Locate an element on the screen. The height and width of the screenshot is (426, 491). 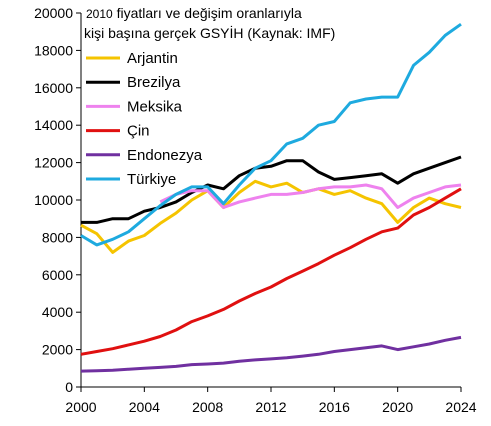
chart-title-year: 2010 is located at coordinates (99, 14).